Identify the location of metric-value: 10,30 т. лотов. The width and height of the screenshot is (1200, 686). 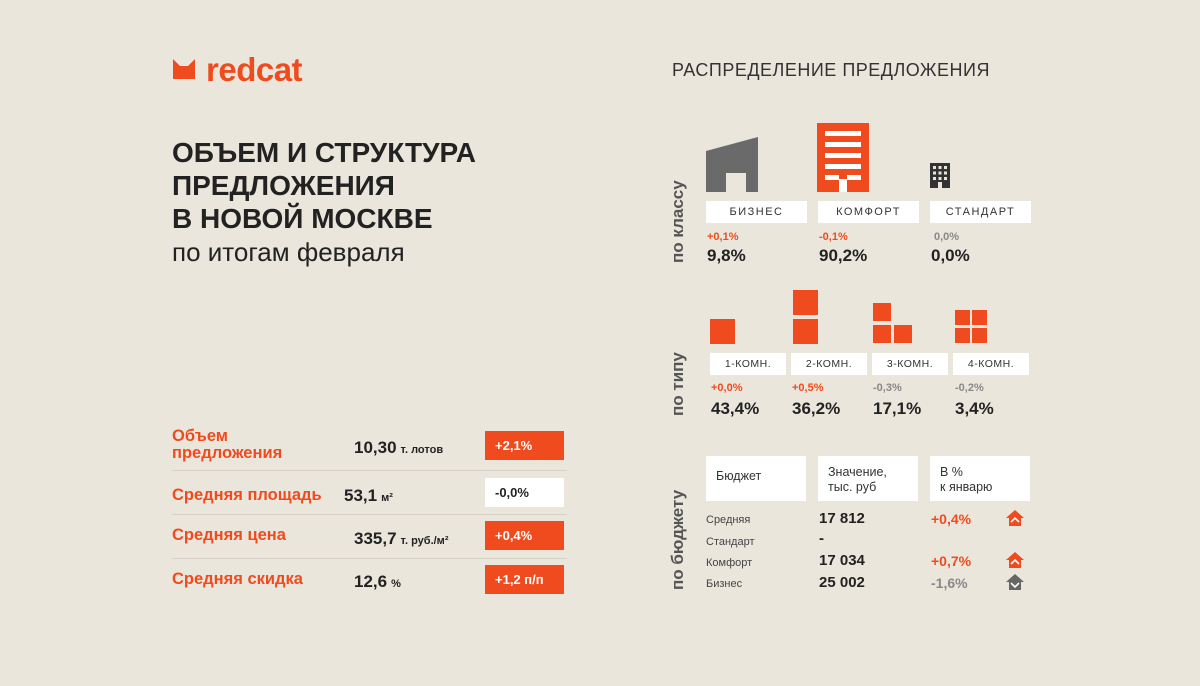
(399, 447).